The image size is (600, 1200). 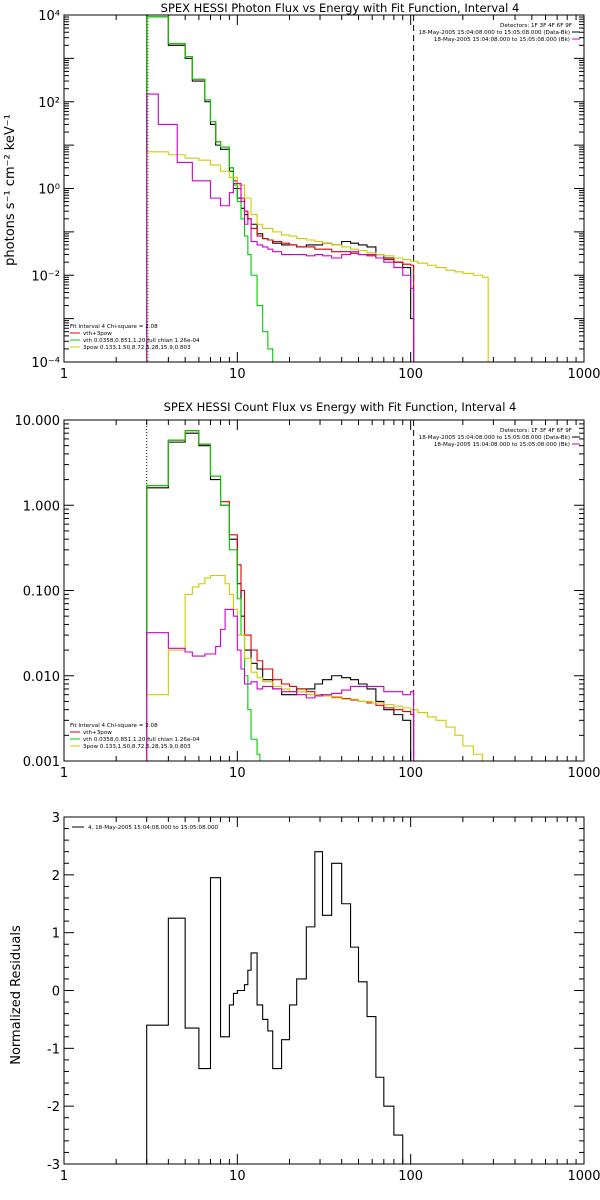 I want to click on y-tick-label: 10⁰, so click(x=49, y=190).